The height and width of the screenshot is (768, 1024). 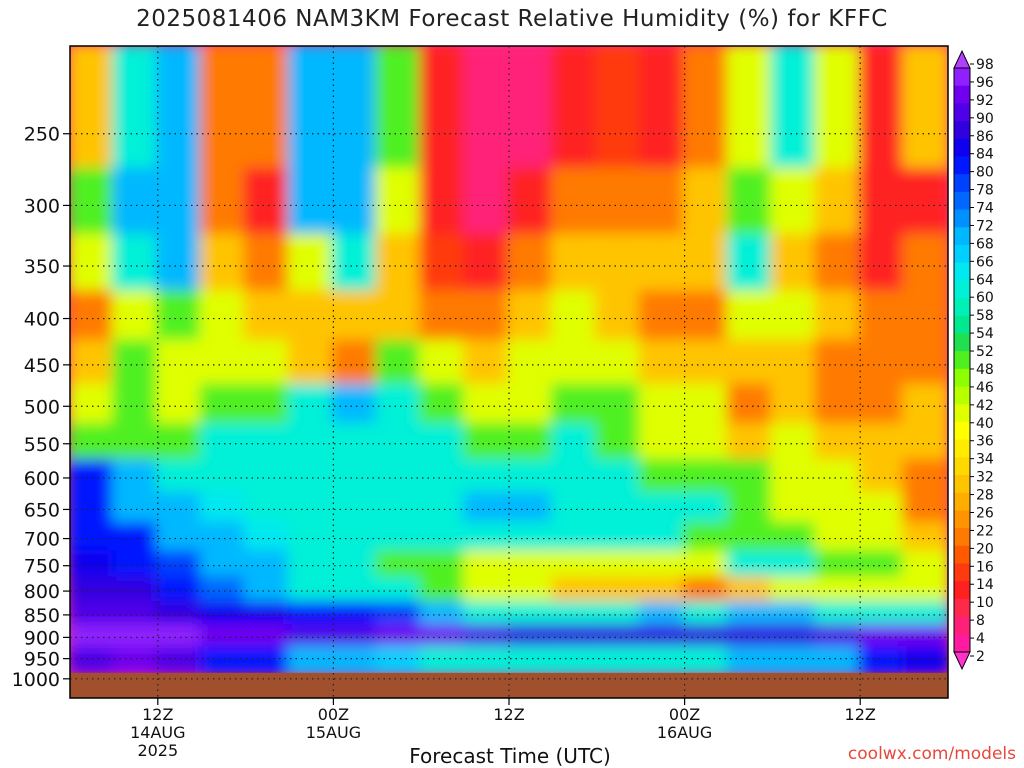 I want to click on colorbar-label: 28, so click(x=985, y=496).